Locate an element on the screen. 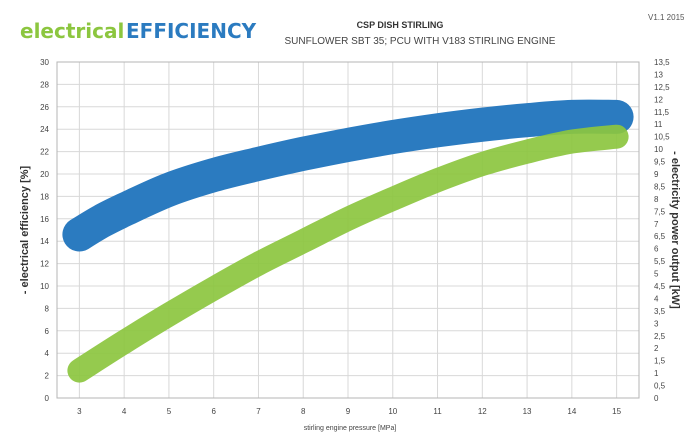 The width and height of the screenshot is (684, 434). y-tick-right-23: 11,5 is located at coordinates (662, 112).